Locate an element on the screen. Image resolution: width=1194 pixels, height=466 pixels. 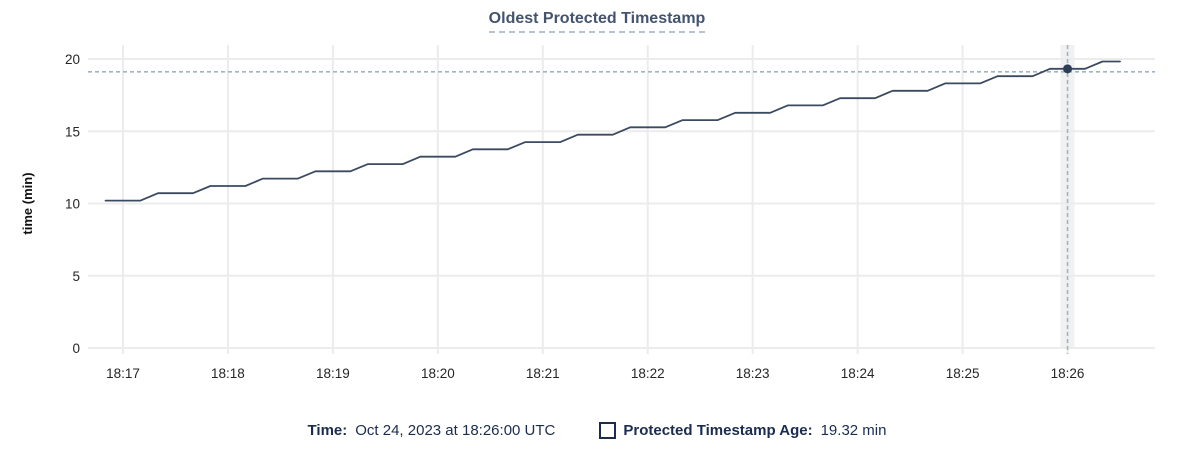
legend-series: Protected Timestamp Age: 19.32 min is located at coordinates (742, 430).